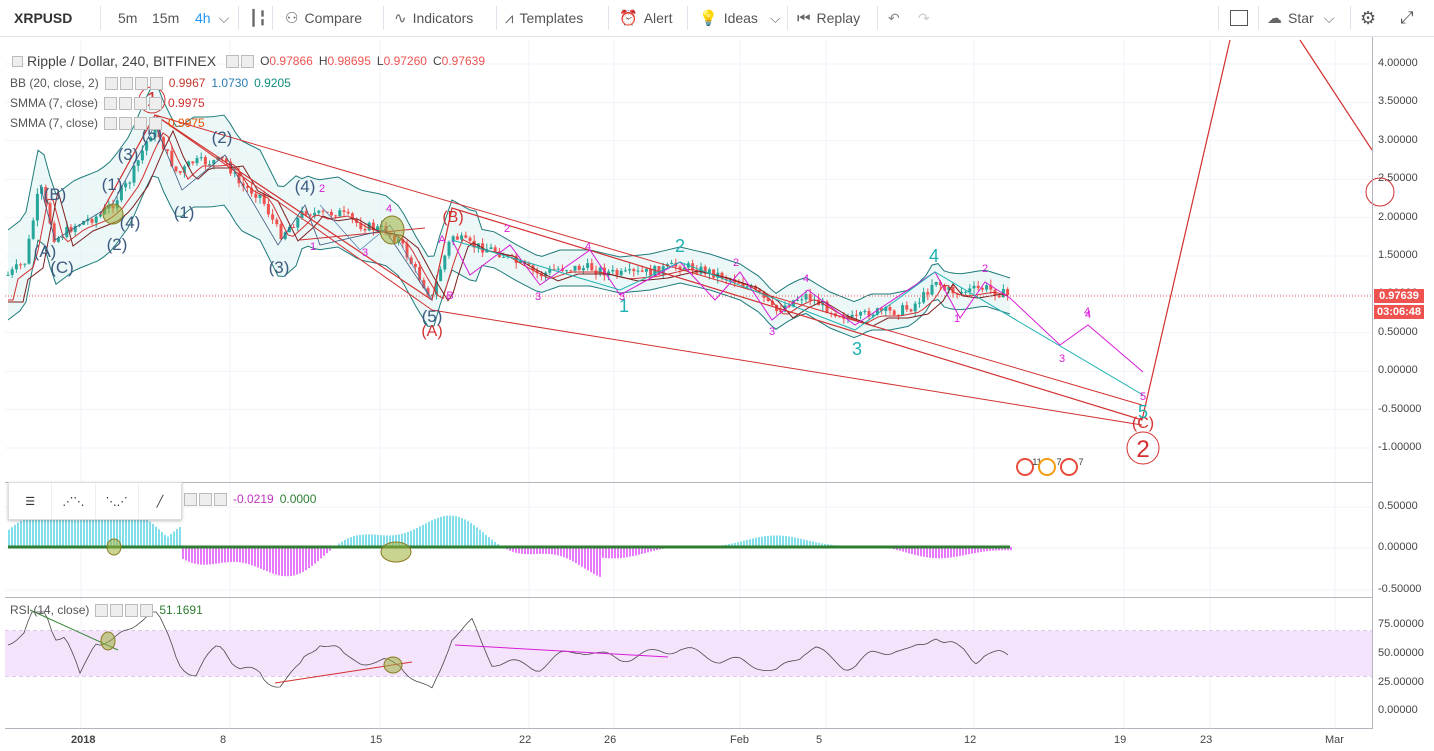 The width and height of the screenshot is (1434, 751). I want to click on ideas-button: 💡 Ideas ⌵, so click(740, 18).